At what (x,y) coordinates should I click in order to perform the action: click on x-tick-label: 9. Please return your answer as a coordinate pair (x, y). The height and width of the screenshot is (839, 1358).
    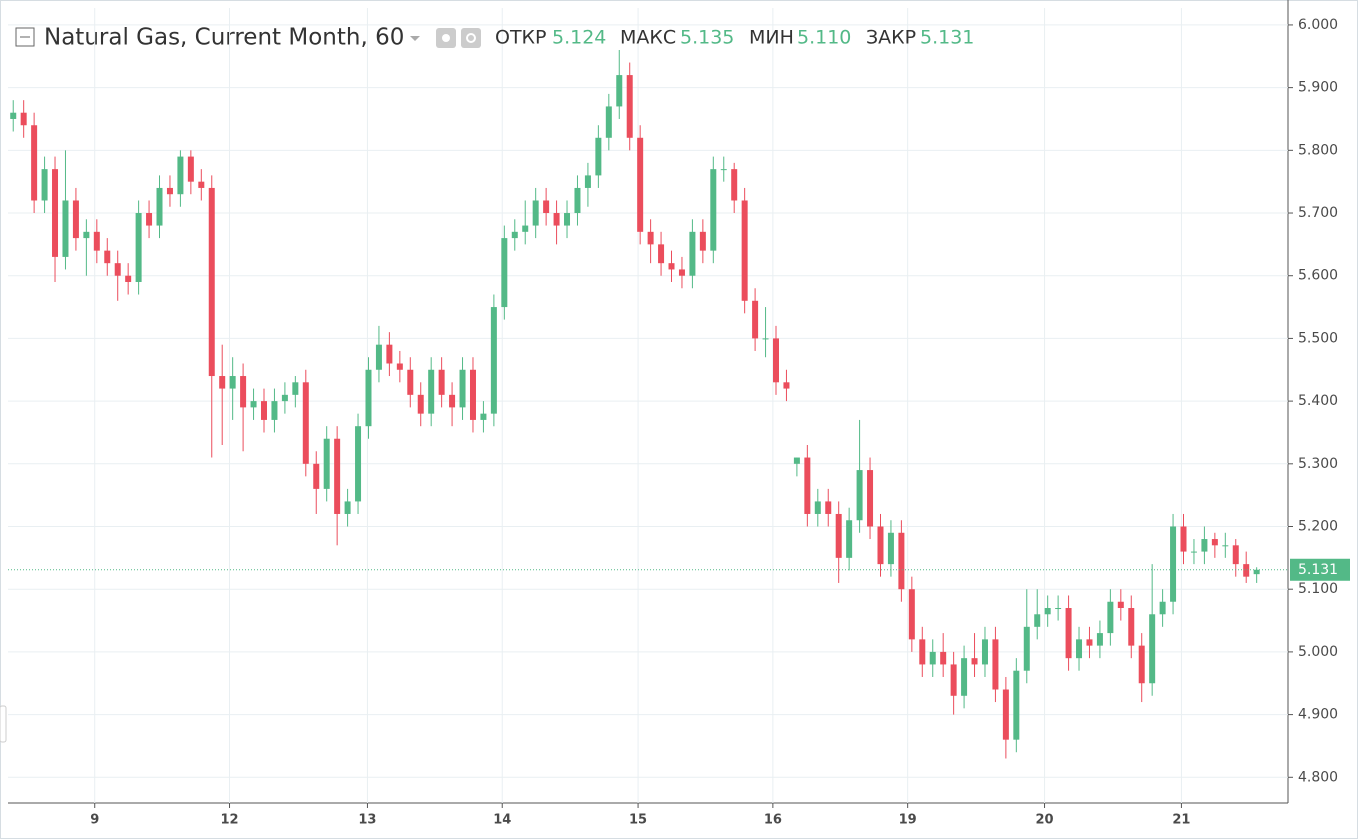
    Looking at the image, I should click on (94, 820).